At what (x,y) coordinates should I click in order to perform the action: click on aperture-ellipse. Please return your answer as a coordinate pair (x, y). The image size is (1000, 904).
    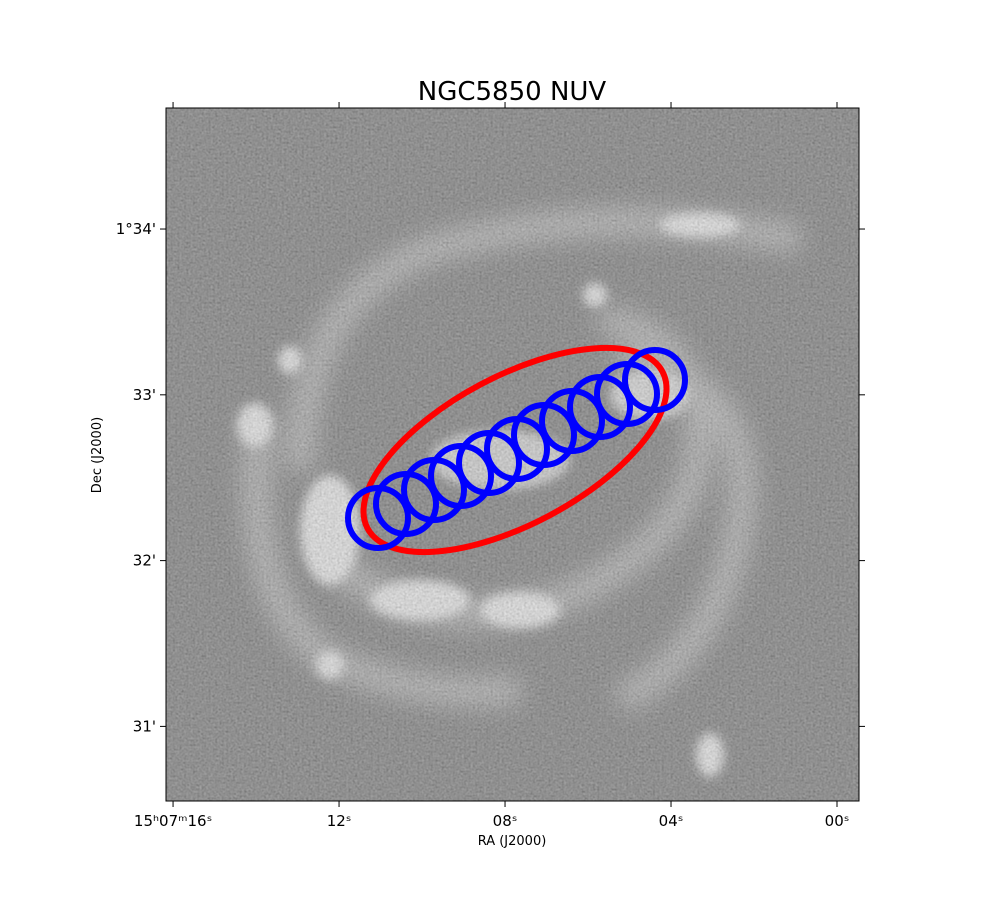
    Looking at the image, I should click on (515, 450).